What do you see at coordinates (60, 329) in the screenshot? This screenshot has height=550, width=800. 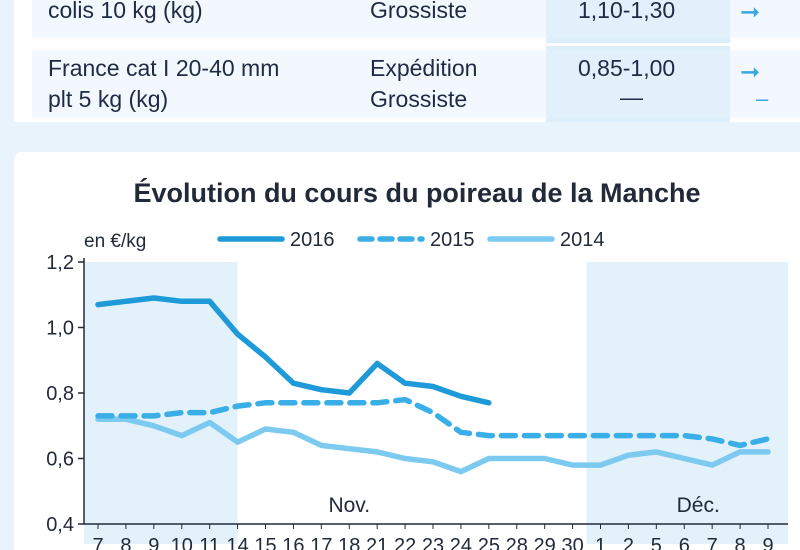 I see `y-tick-label: 1,0` at bounding box center [60, 329].